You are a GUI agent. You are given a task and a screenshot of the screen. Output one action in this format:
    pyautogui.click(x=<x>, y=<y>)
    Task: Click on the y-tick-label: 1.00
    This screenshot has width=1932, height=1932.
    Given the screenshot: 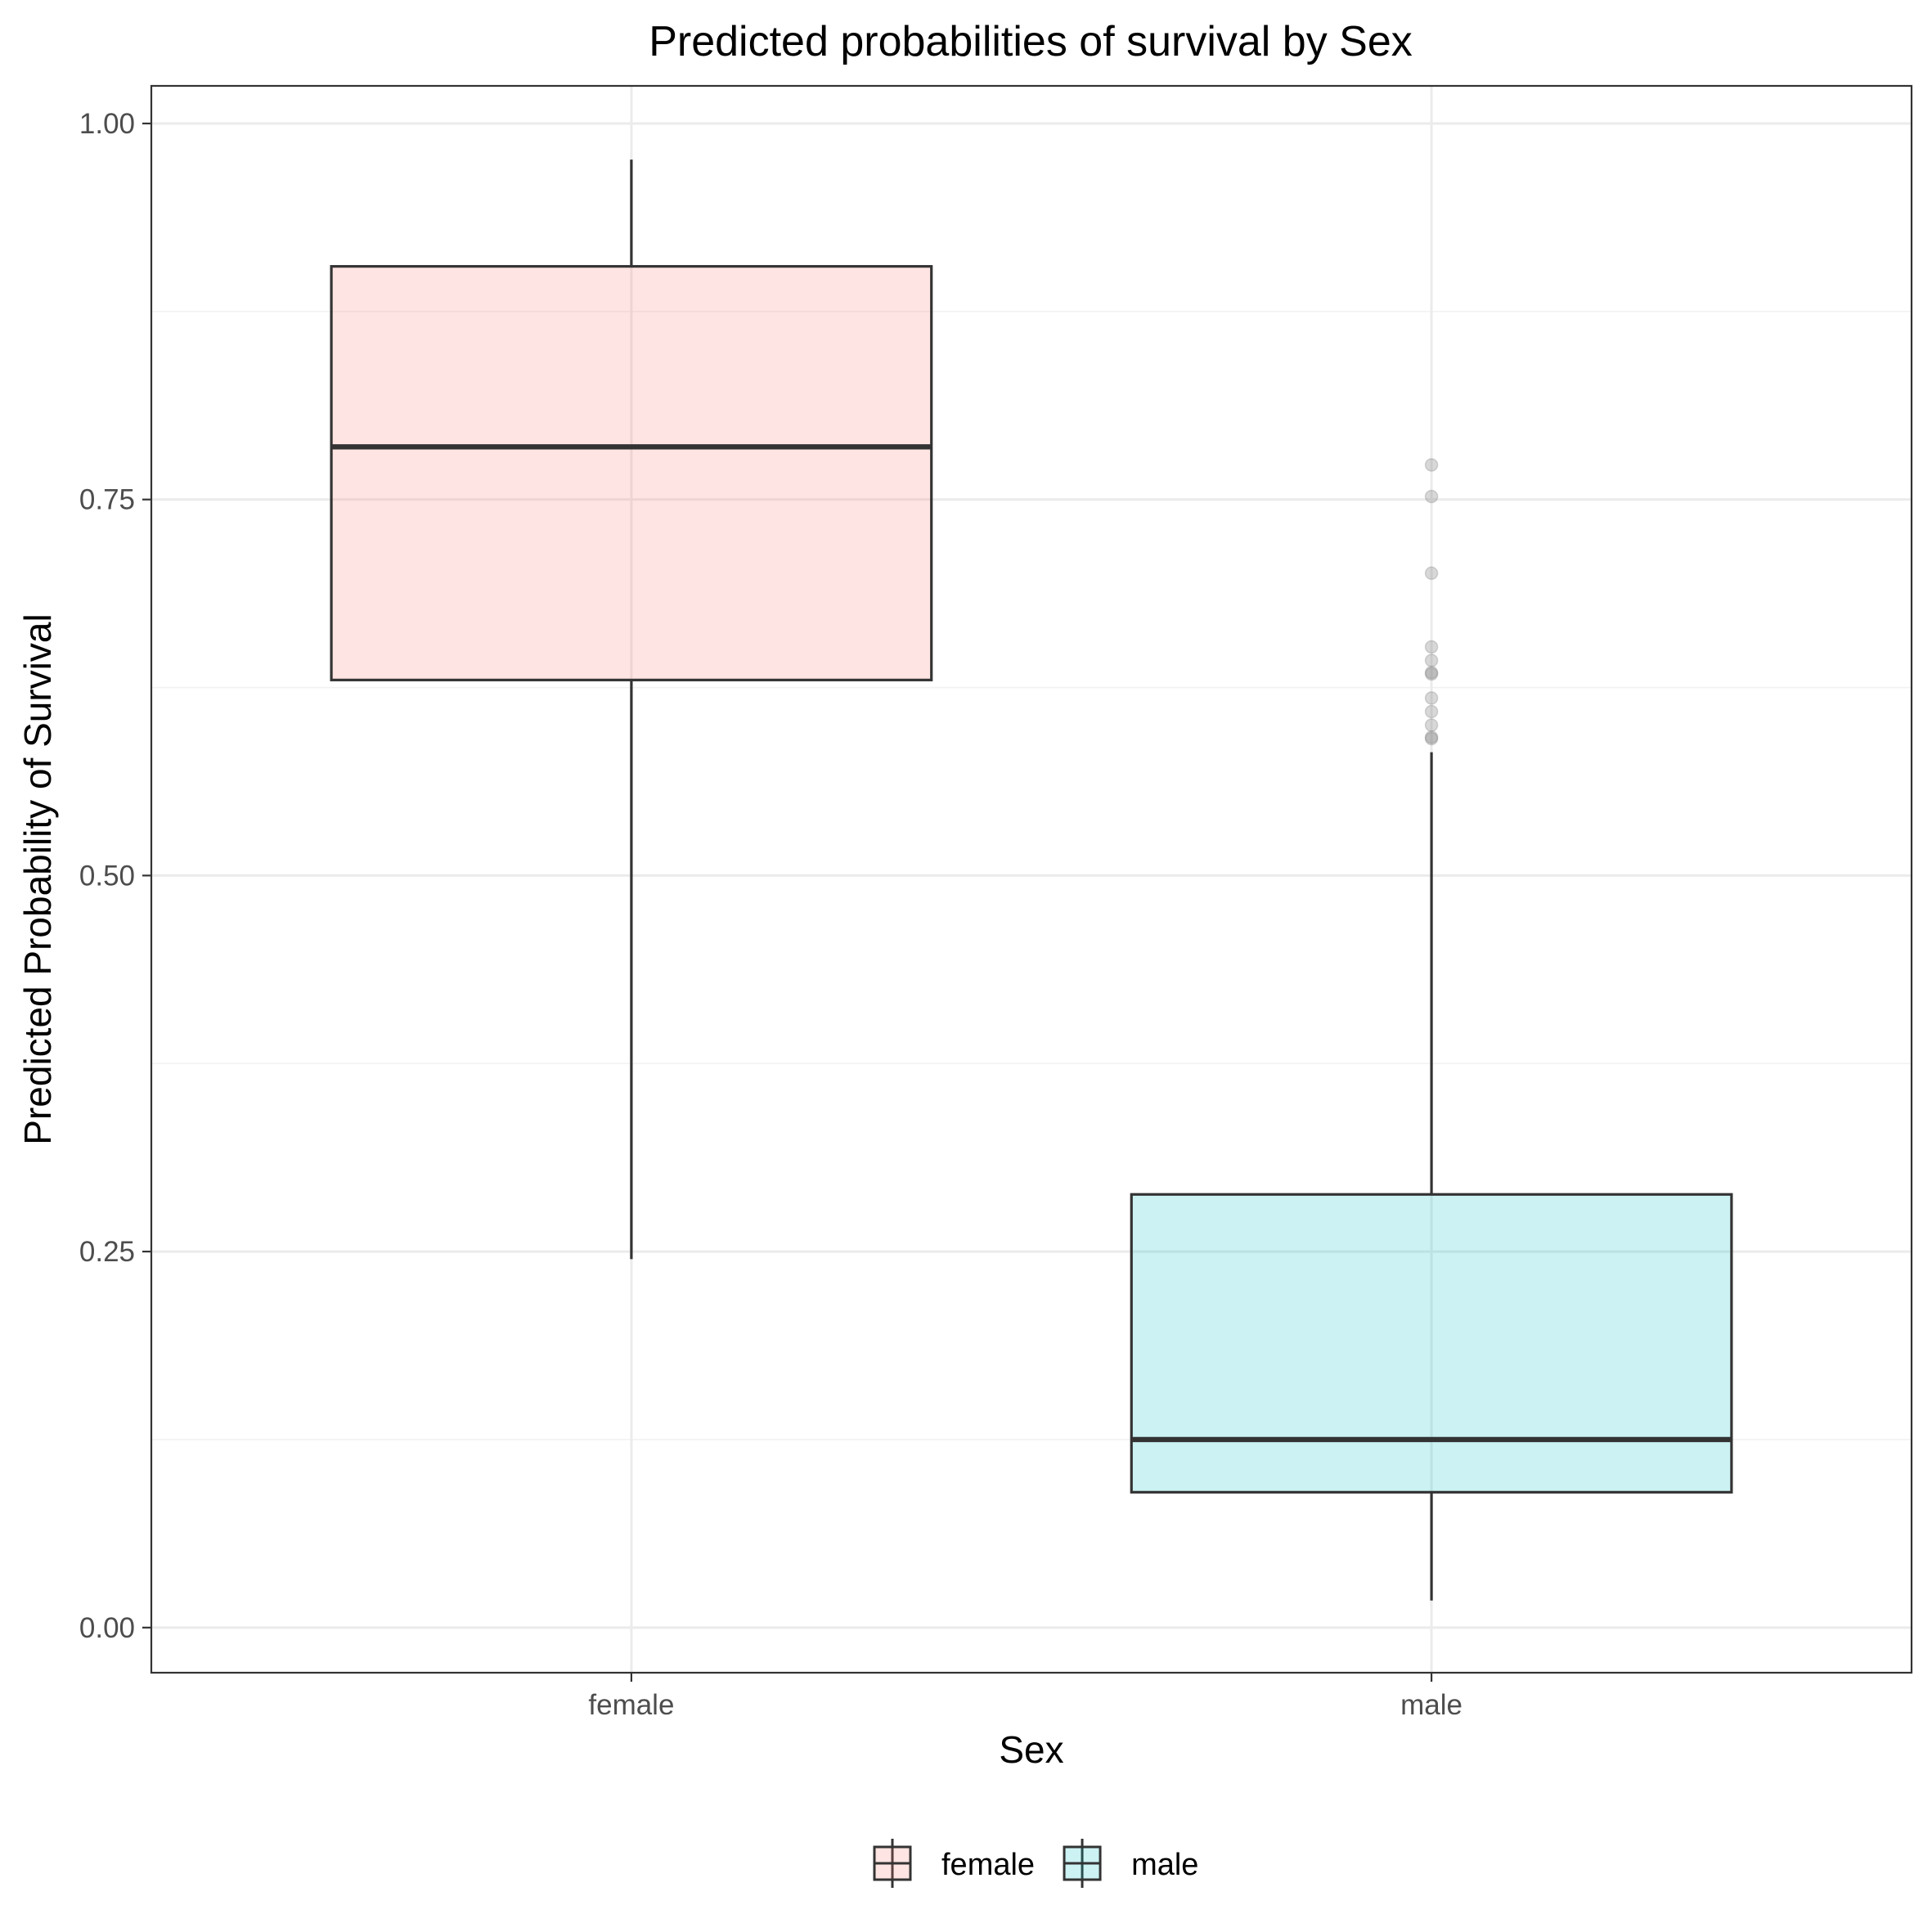 What is the action you would take?
    pyautogui.click(x=107, y=124)
    